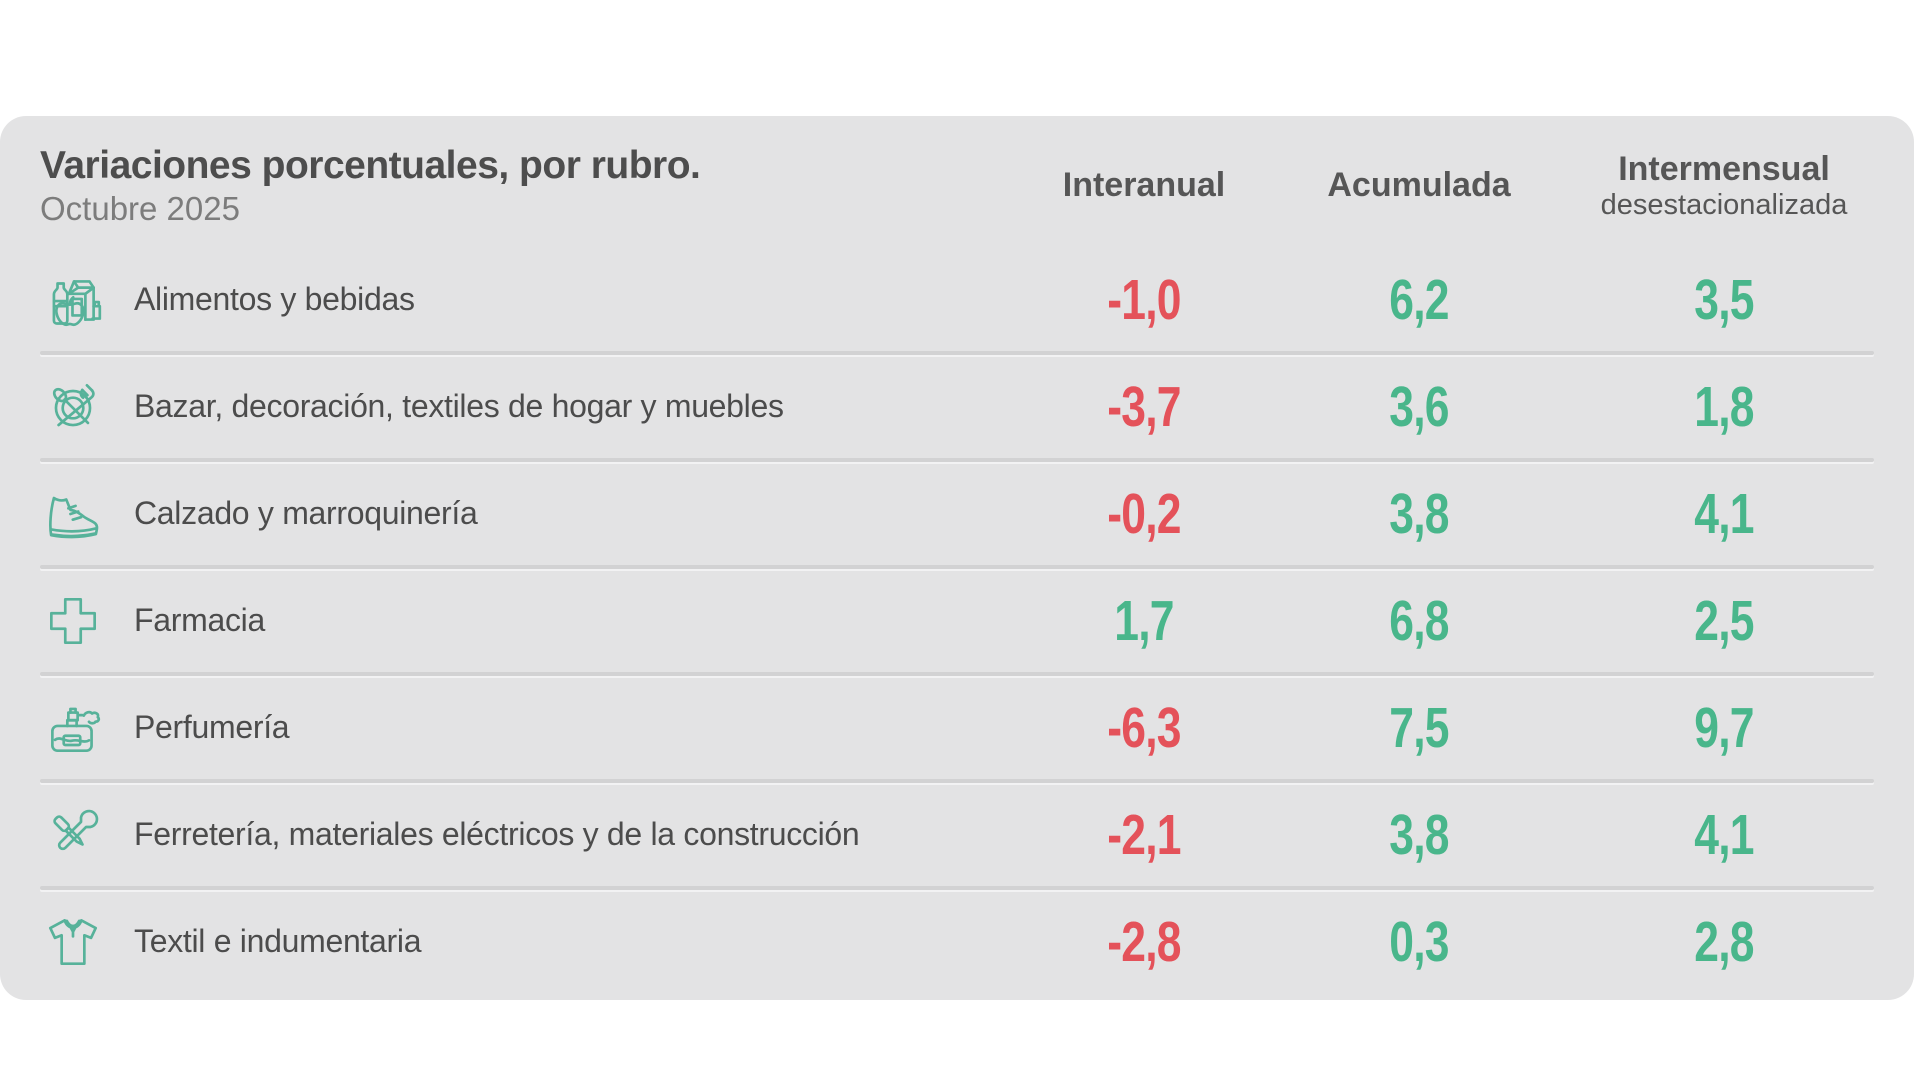 This screenshot has width=1920, height=1080. What do you see at coordinates (1724, 168) in the screenshot?
I see `column-header-intermensual-main: Intermensual` at bounding box center [1724, 168].